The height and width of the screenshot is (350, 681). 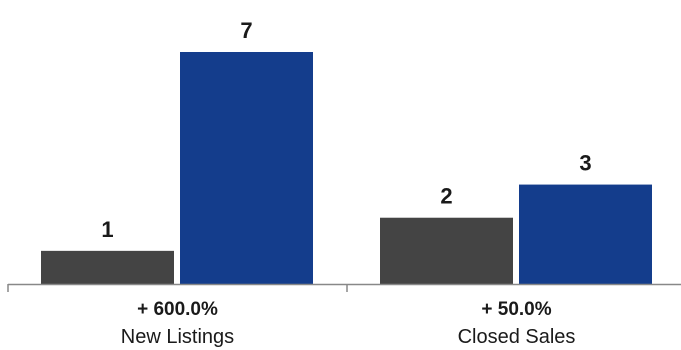 What do you see at coordinates (344, 287) in the screenshot?
I see `x-axis` at bounding box center [344, 287].